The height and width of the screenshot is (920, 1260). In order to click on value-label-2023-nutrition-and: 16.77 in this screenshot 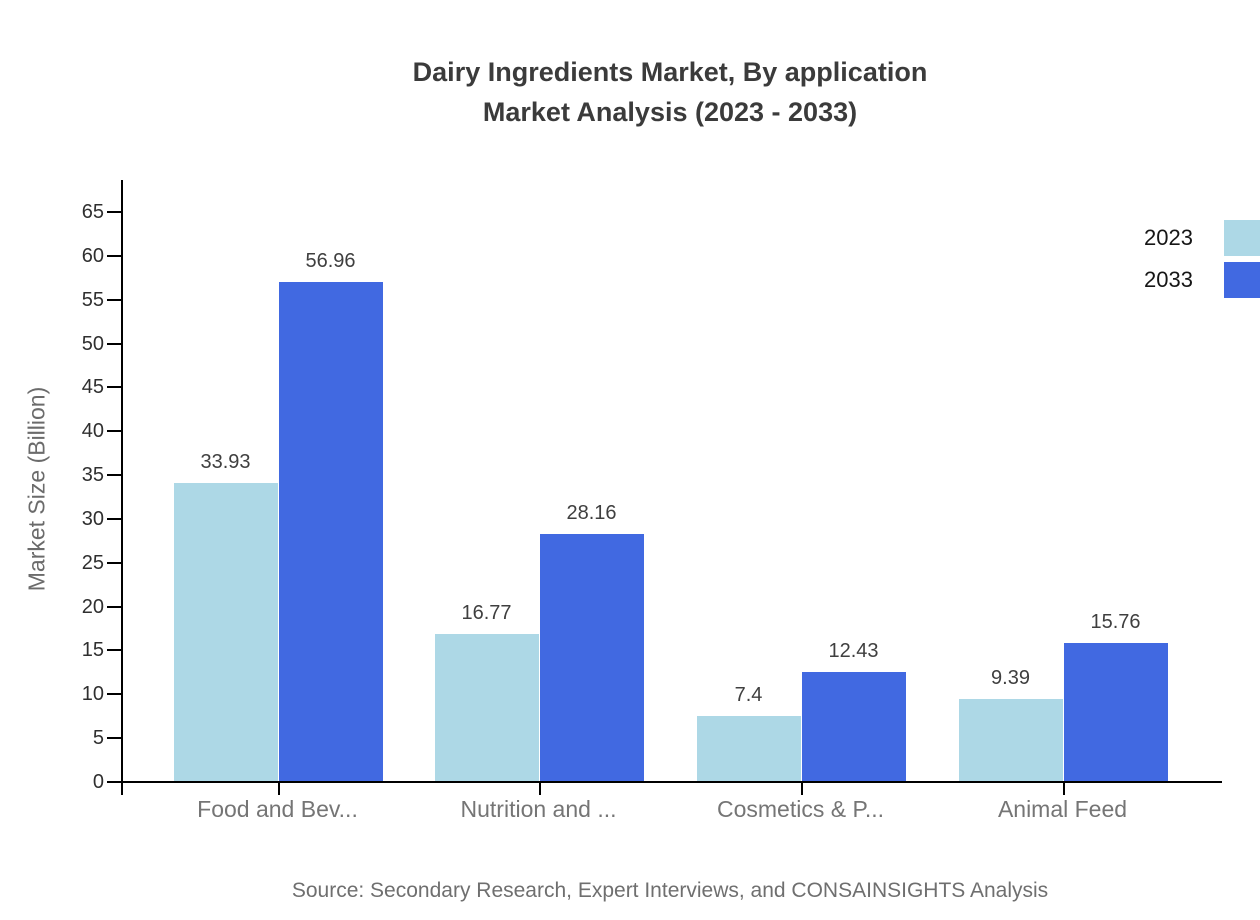, I will do `click(486, 612)`.